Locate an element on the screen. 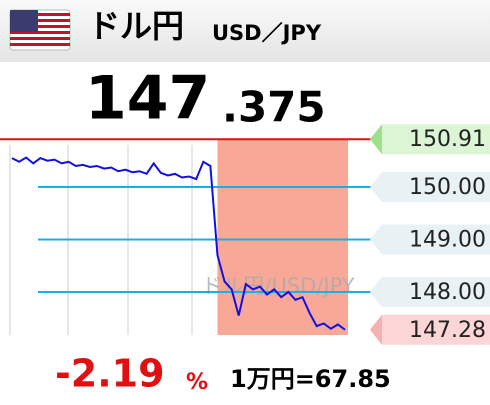 This screenshot has height=405, width=490. y-tick-label: 150.00 is located at coordinates (447, 187).